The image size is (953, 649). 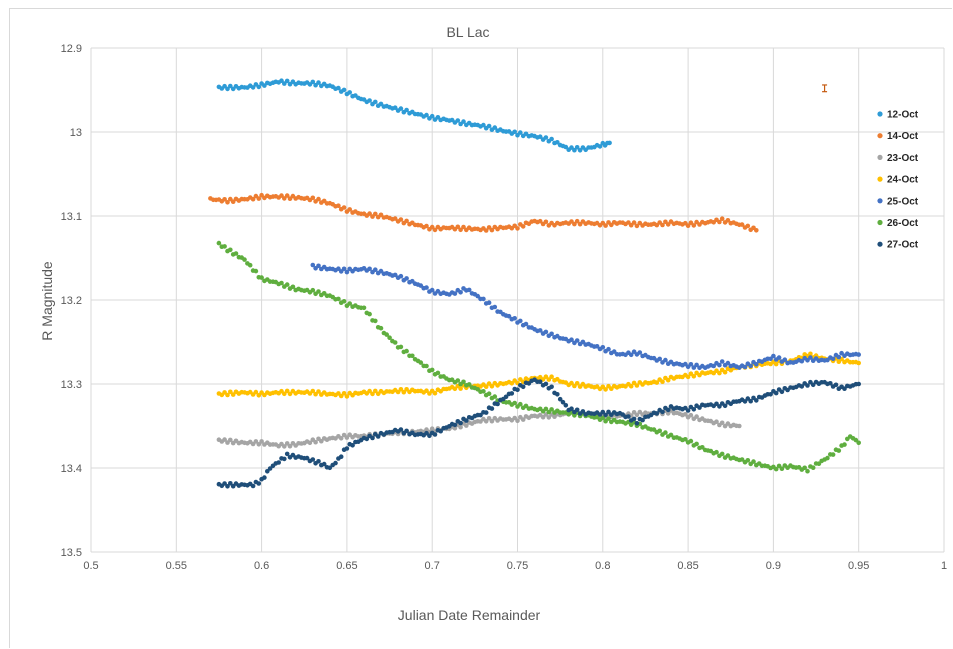 What do you see at coordinates (538, 433) in the screenshot?
I see `series-27-Oct` at bounding box center [538, 433].